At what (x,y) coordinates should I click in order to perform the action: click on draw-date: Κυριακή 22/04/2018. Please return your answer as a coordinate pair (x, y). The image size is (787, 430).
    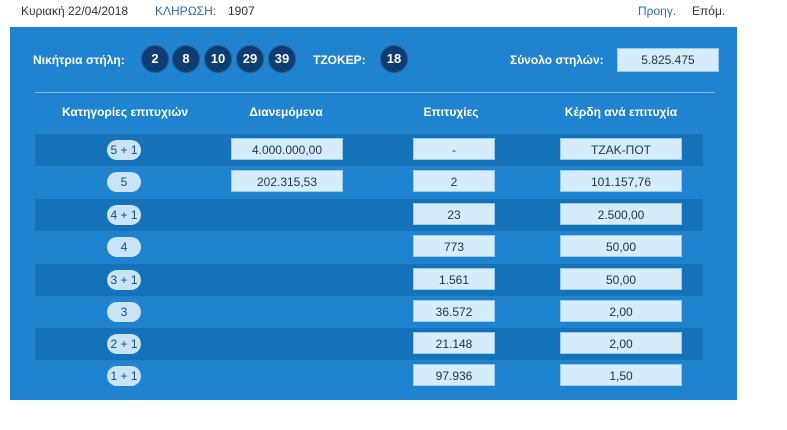
    Looking at the image, I should click on (75, 11).